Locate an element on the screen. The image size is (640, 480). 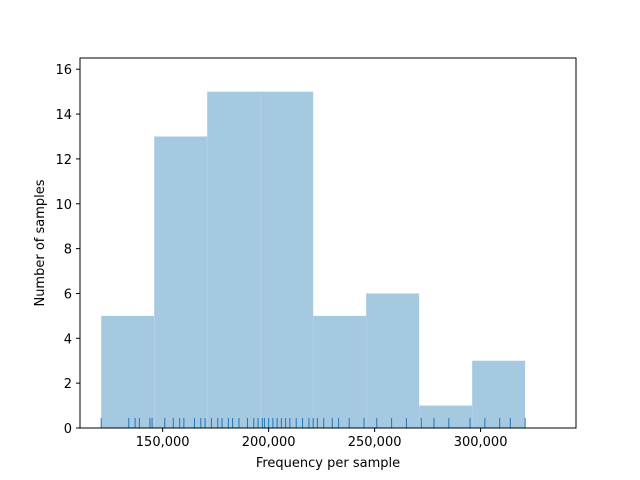
y-tick-label: 8 is located at coordinates (68, 250).